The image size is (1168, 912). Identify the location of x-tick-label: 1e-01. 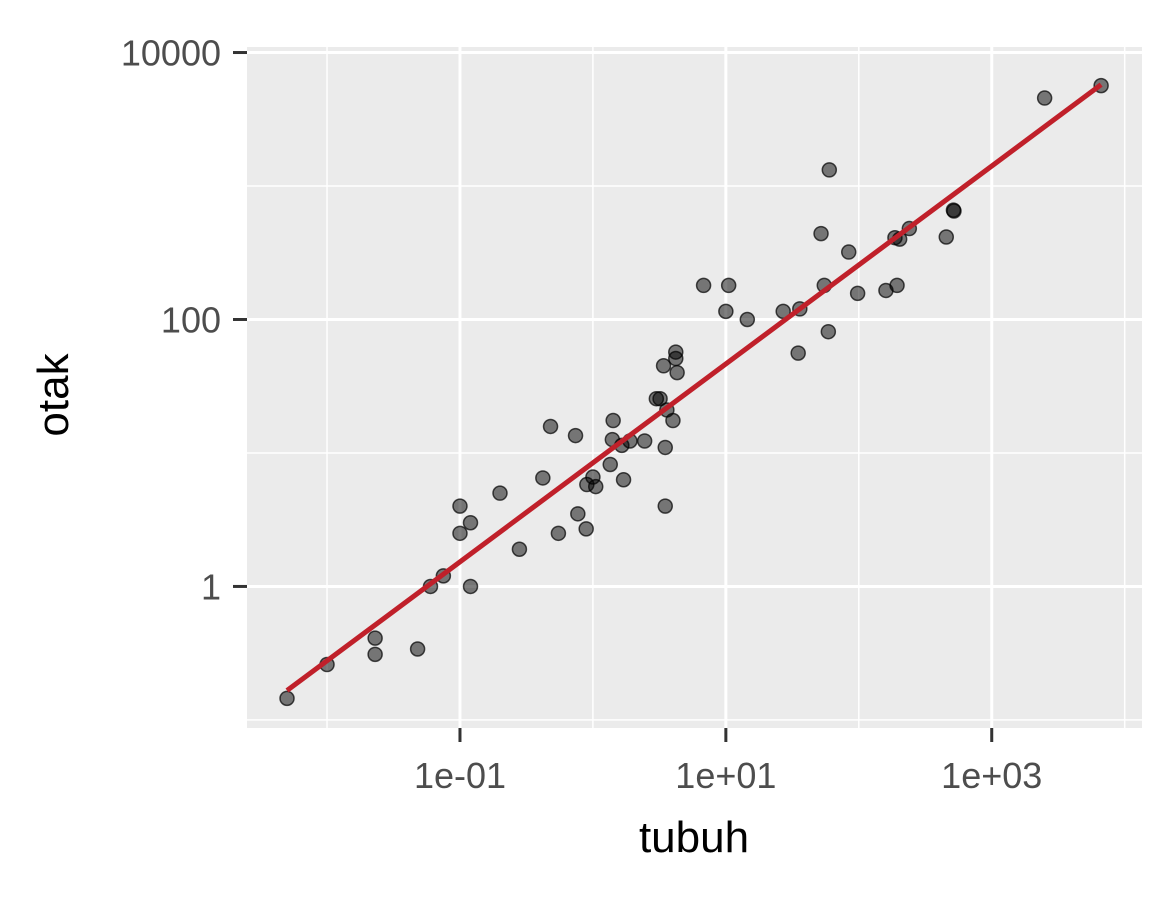
(460, 775).